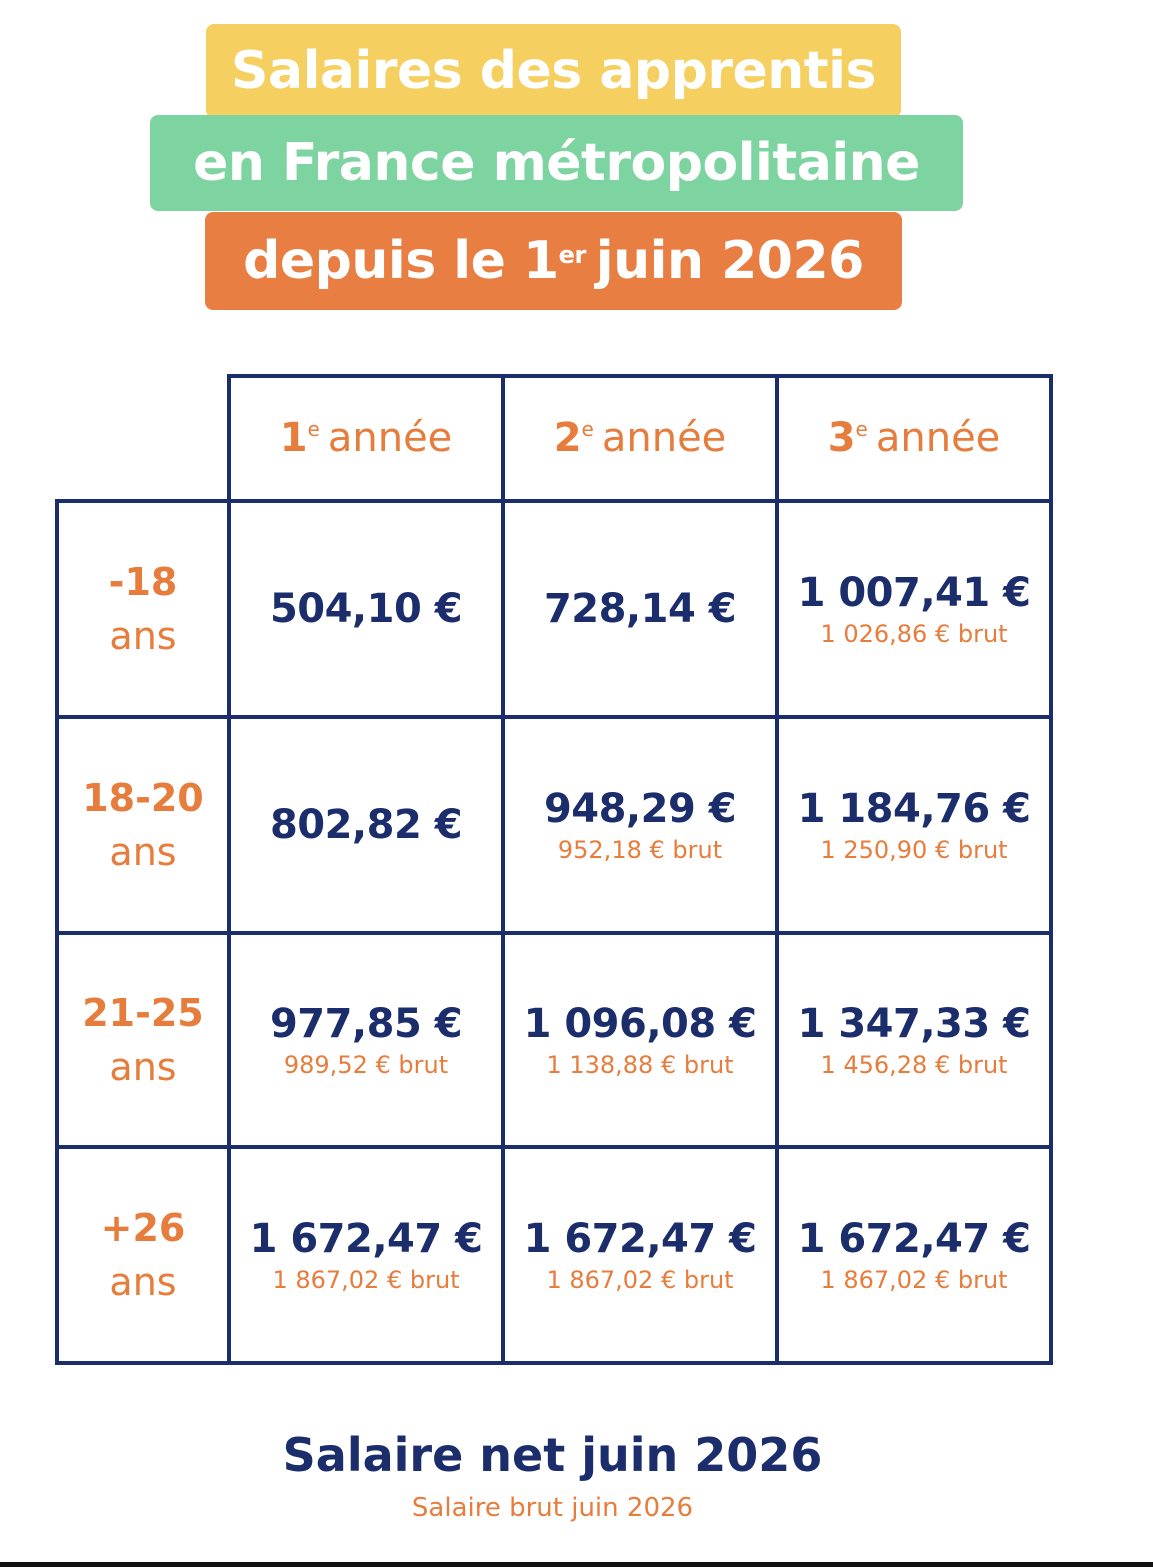  Describe the element at coordinates (730, 261) in the screenshot. I see `title-line-3-suffix: juin 2026` at that location.